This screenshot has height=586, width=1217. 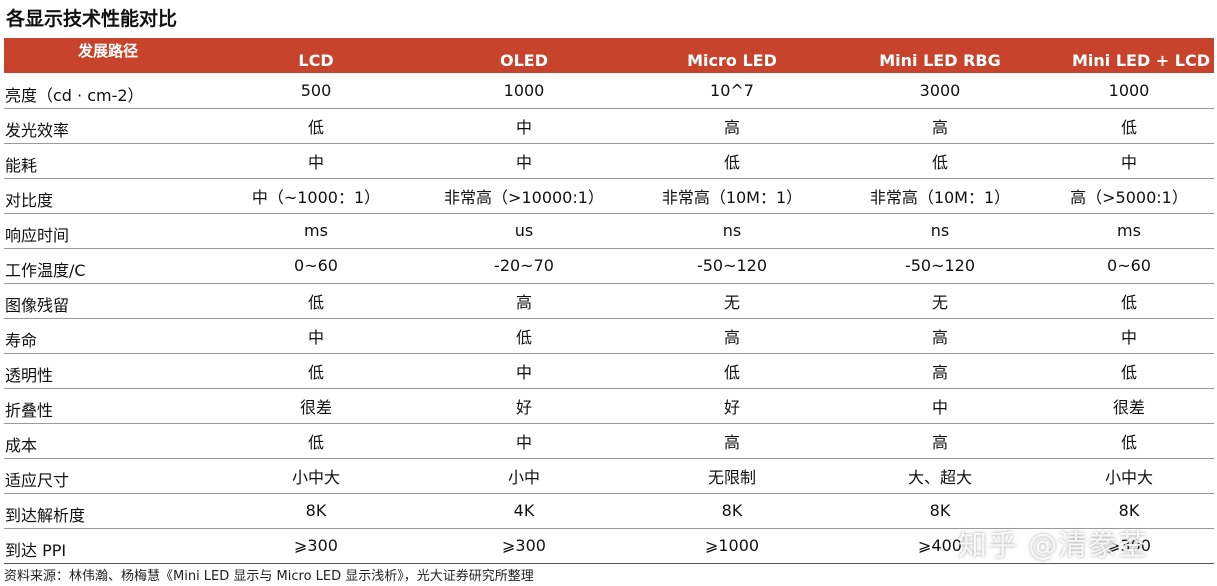 I want to click on table-row: 成本 低 中 高 高 低, so click(x=609, y=441).